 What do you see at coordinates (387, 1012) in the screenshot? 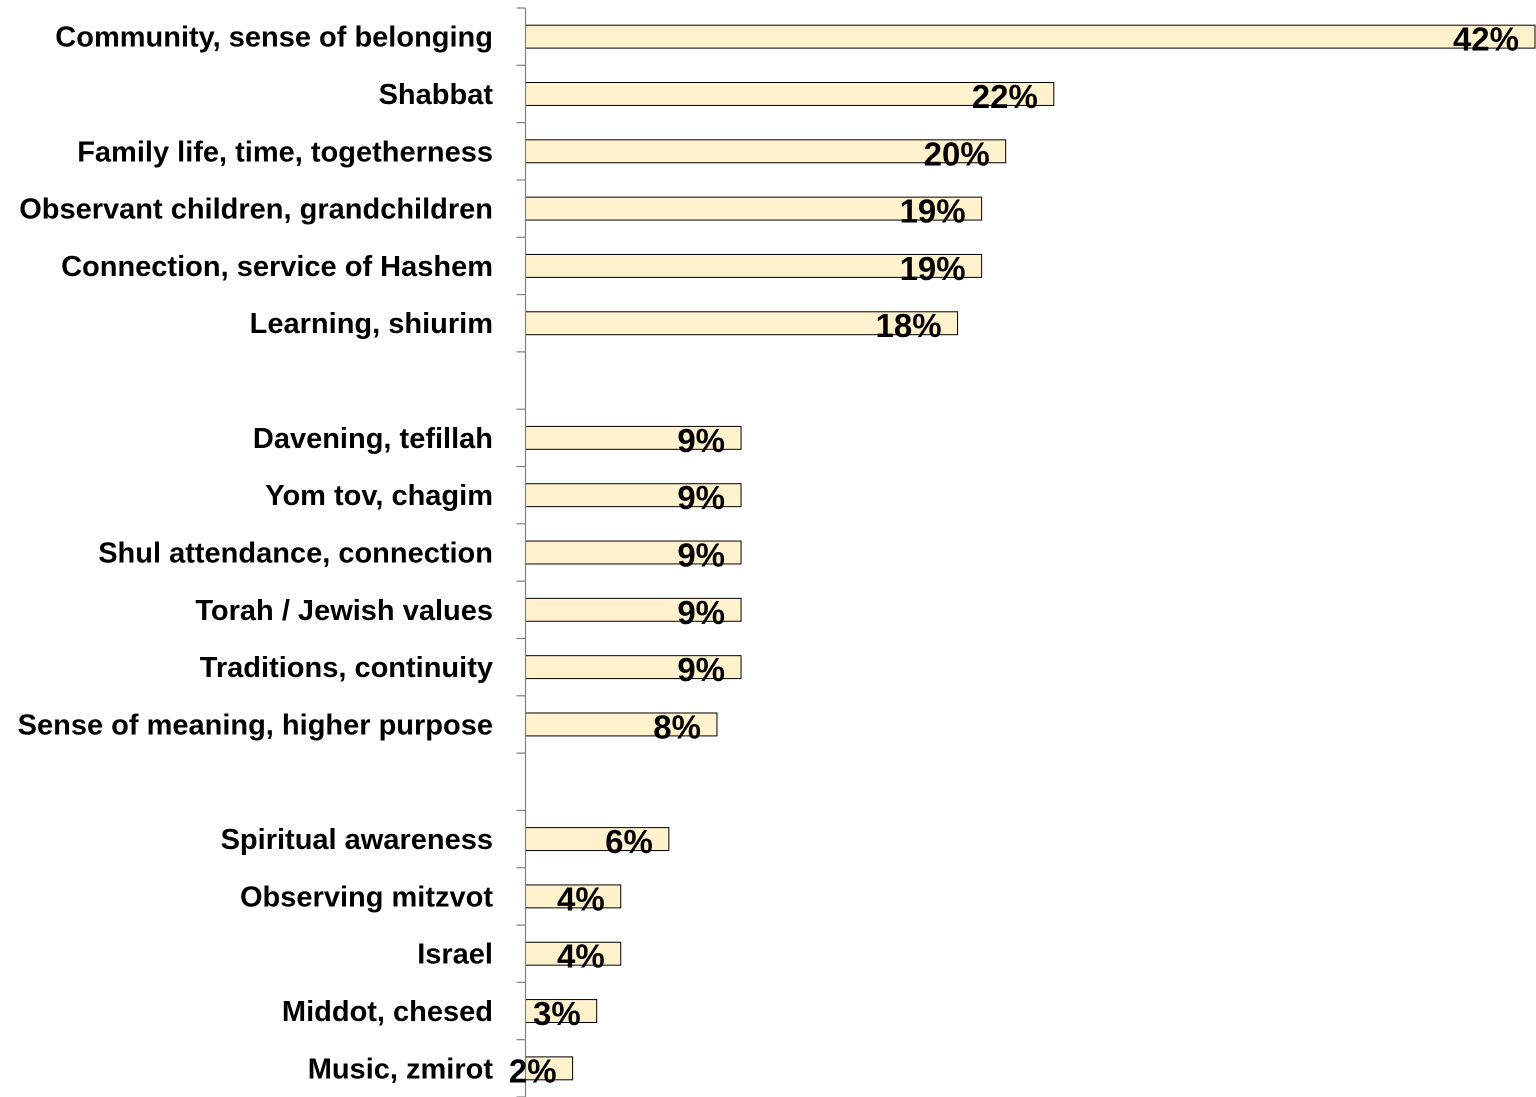
I see `category-label: Middot, chesed` at bounding box center [387, 1012].